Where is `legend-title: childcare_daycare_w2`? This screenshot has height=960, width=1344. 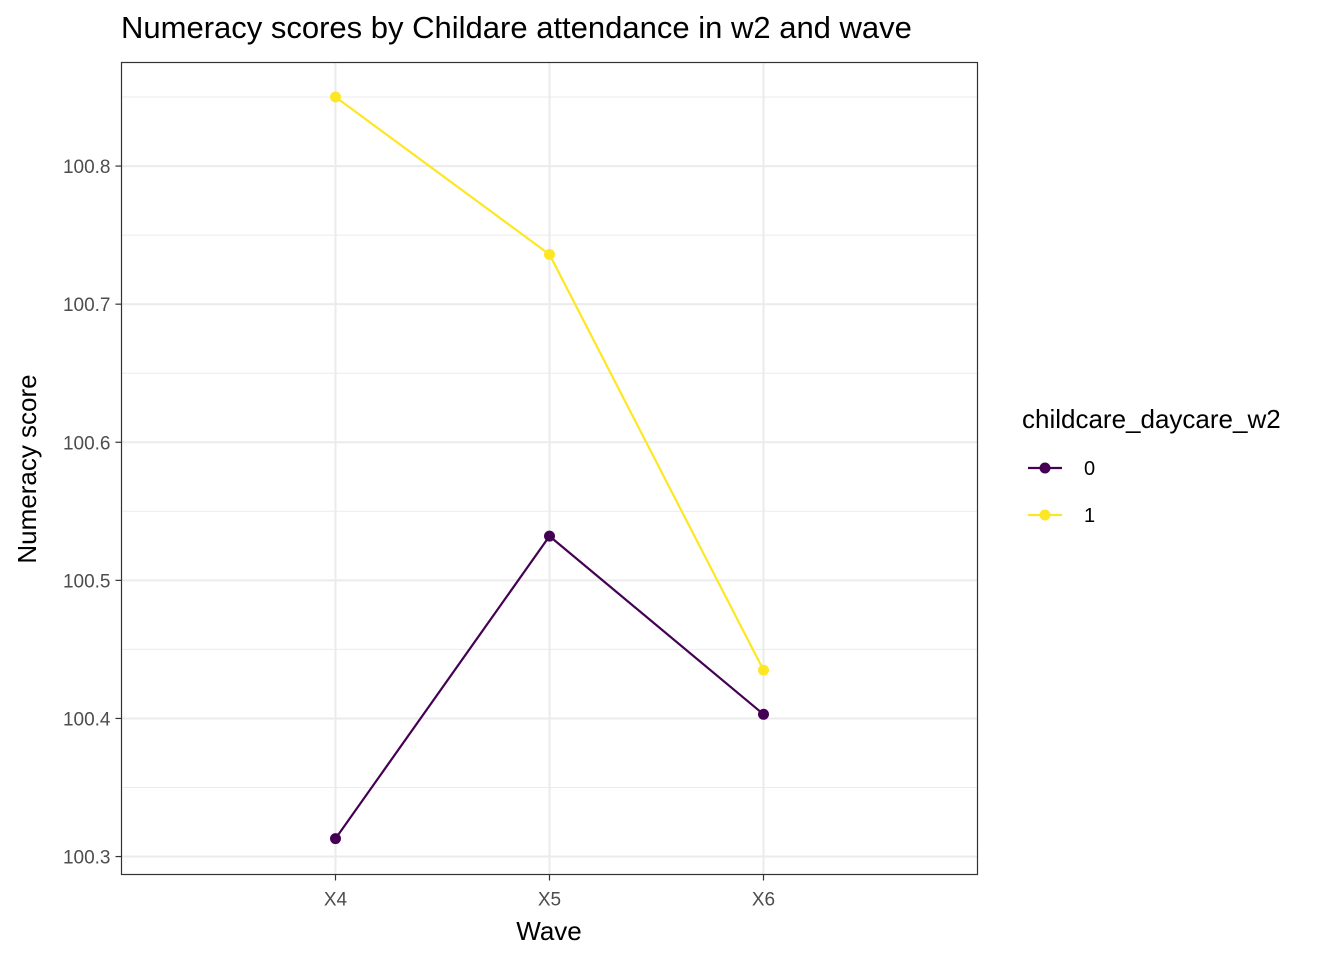 legend-title: childcare_daycare_w2 is located at coordinates (1151, 419).